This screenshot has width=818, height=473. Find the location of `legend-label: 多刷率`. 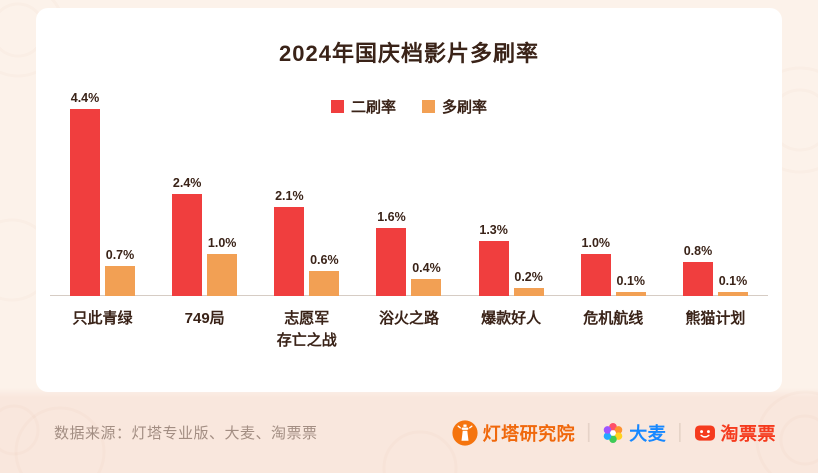

legend-label: 多刷率 is located at coordinates (465, 107).